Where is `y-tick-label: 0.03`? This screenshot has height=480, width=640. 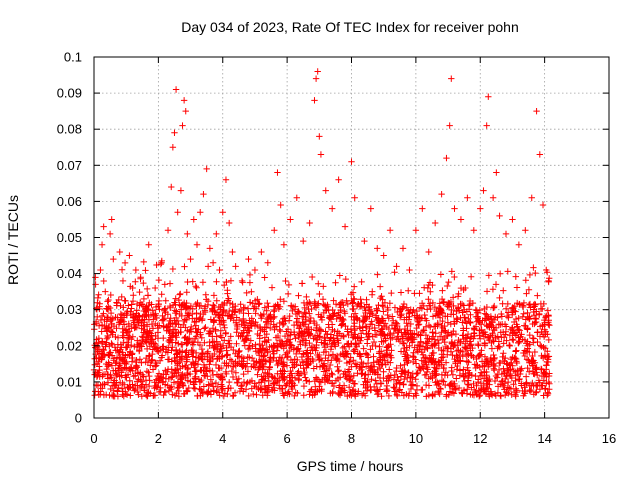
y-tick-label: 0.03 is located at coordinates (69, 309).